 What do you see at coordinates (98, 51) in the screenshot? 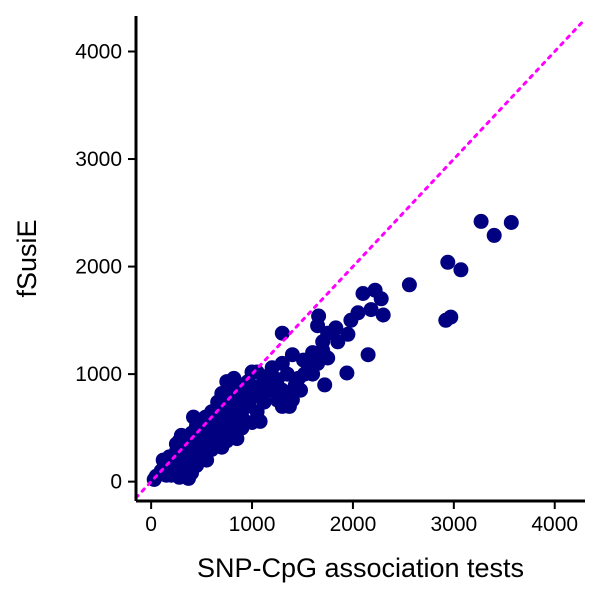
I see `y-tick-label: 4000` at bounding box center [98, 51].